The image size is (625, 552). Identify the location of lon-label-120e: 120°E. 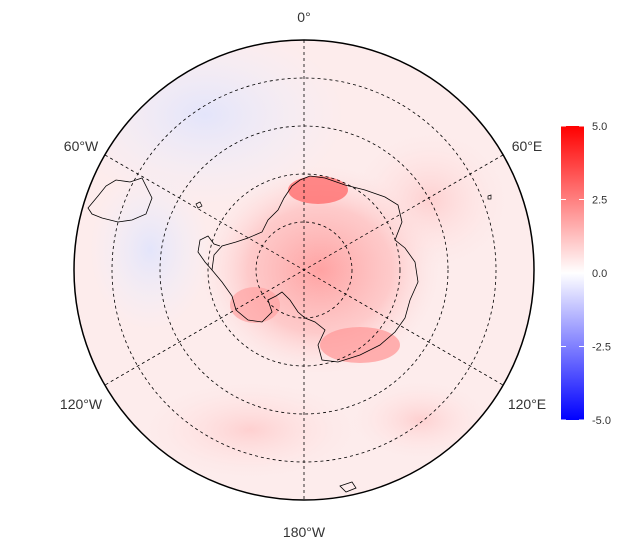
(527, 404).